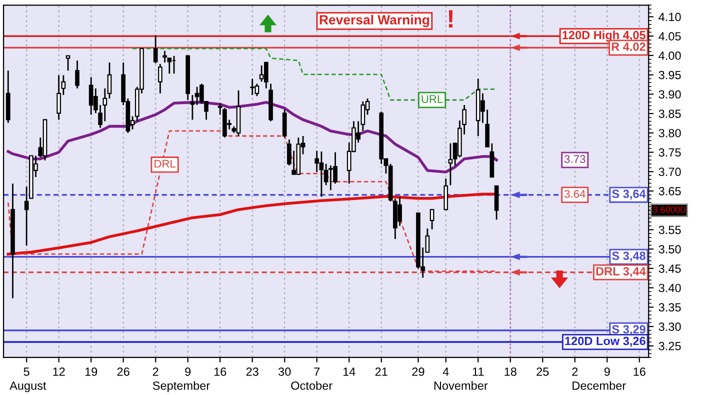 This screenshot has width=705, height=395. I want to click on y-tick-label: 3.75, so click(669, 152).